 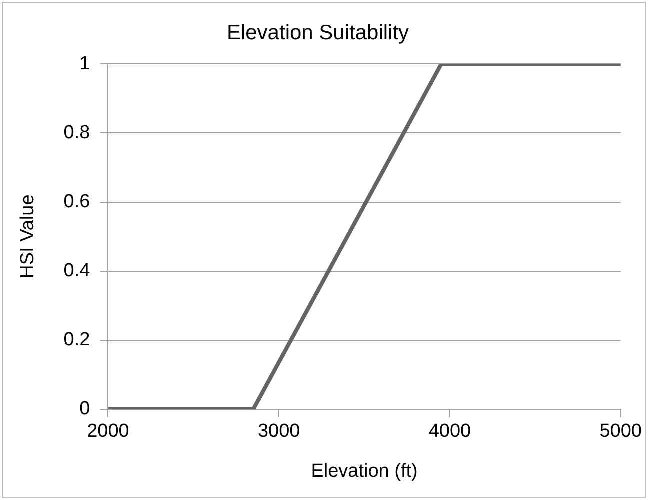 What do you see at coordinates (85, 63) in the screenshot?
I see `y-tick-label: 1` at bounding box center [85, 63].